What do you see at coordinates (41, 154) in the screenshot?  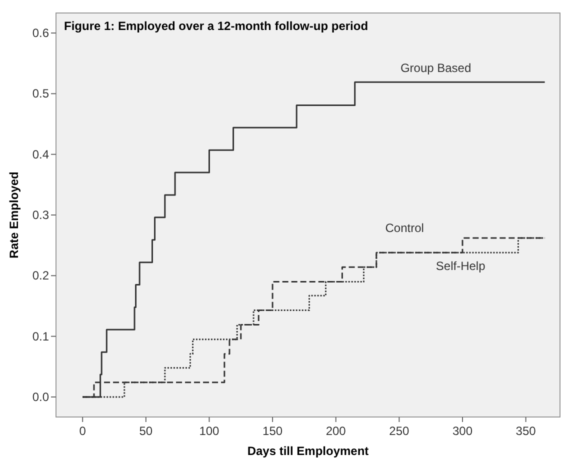 I see `y-tick-label: 0.4` at bounding box center [41, 154].